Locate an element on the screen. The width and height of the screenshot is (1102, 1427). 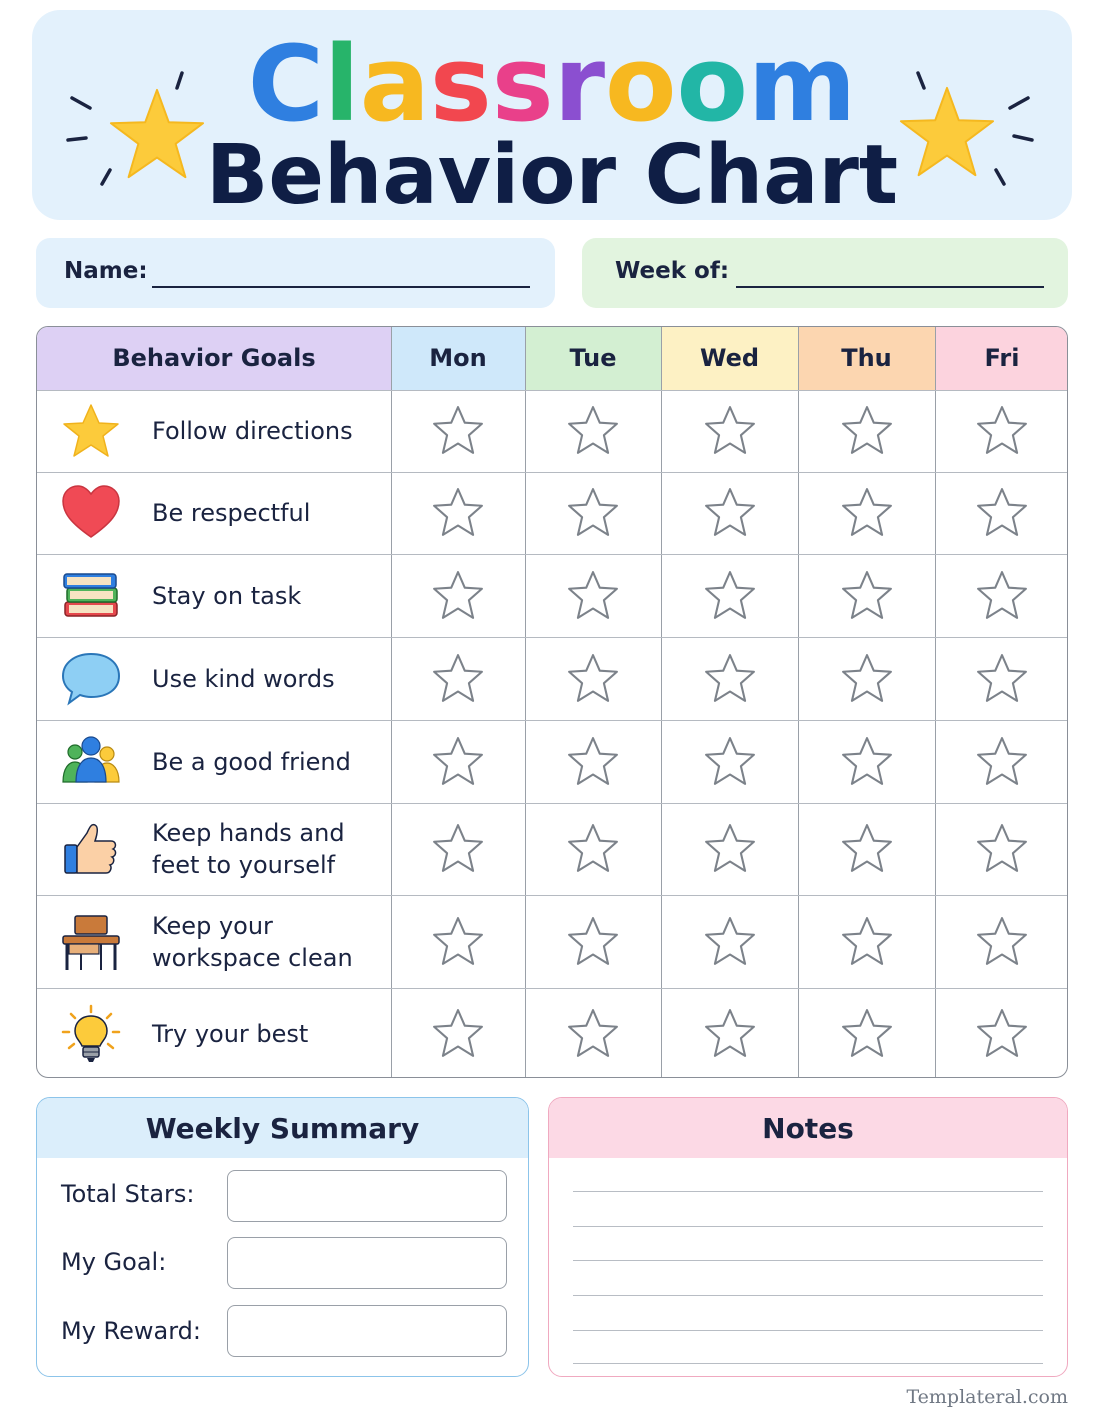
title-letter: m is located at coordinates (802, 84).